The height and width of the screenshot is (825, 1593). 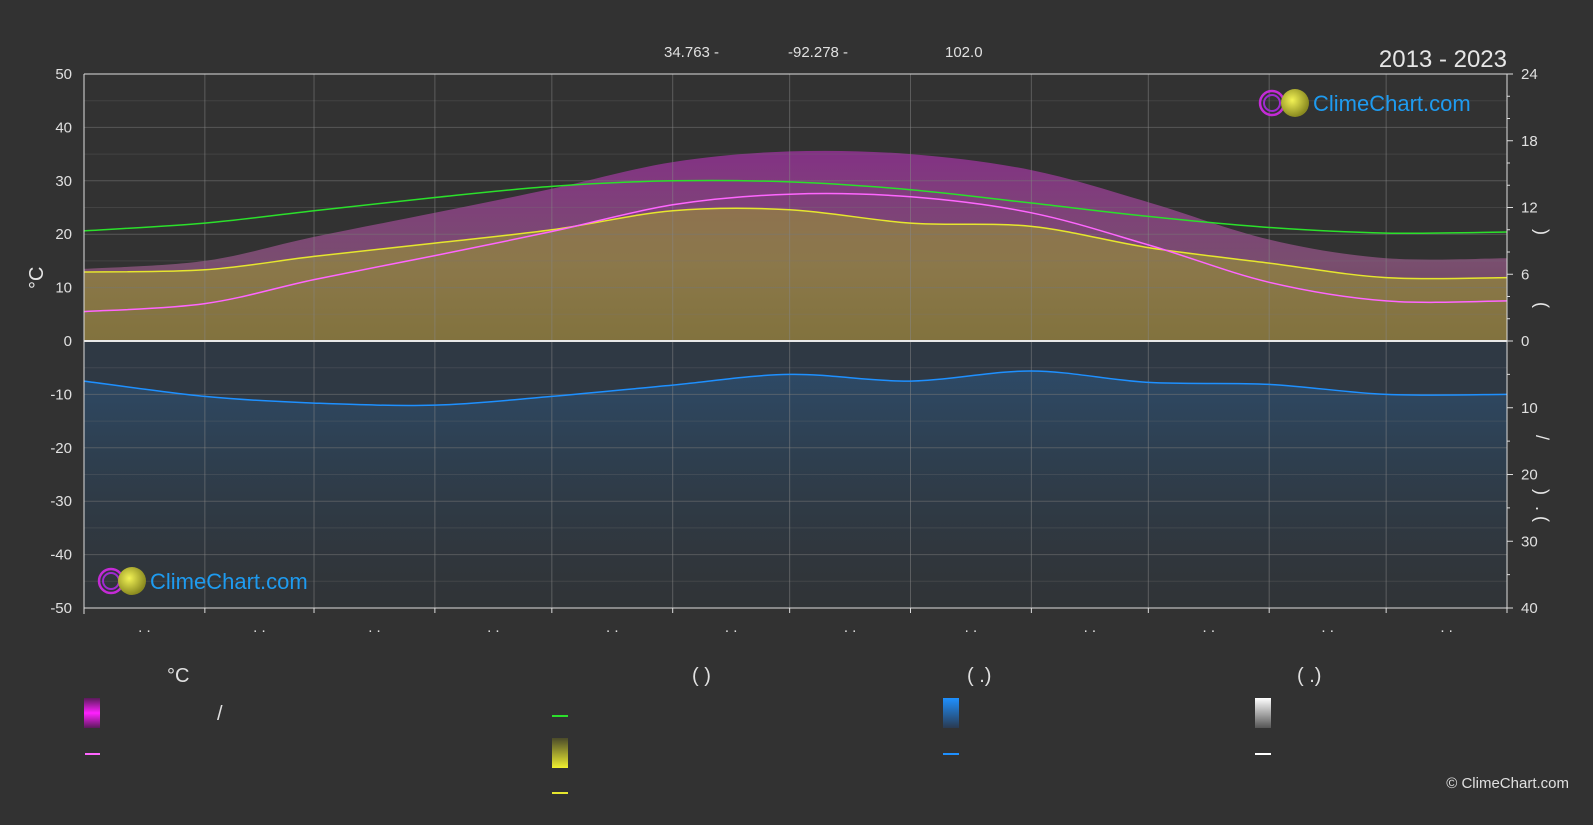 What do you see at coordinates (37, 277) in the screenshot?
I see `left-axis-label: °C` at bounding box center [37, 277].